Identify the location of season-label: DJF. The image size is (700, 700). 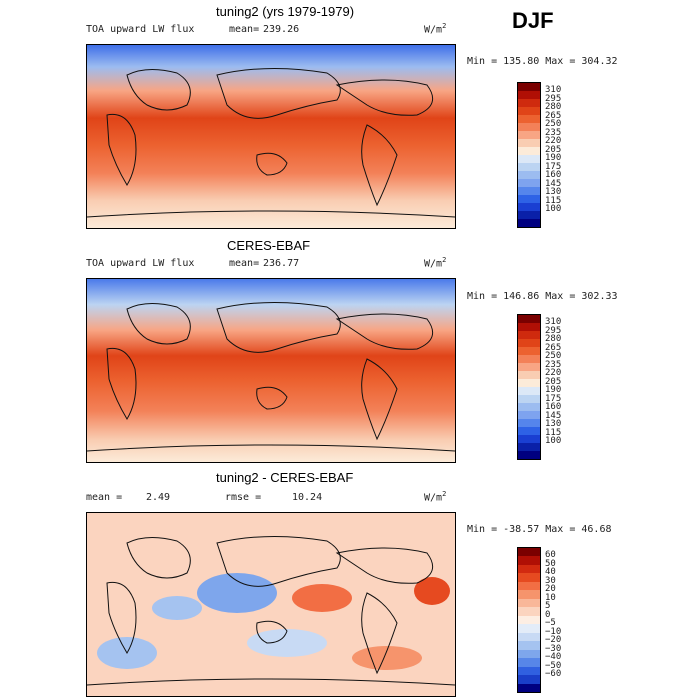
(533, 20).